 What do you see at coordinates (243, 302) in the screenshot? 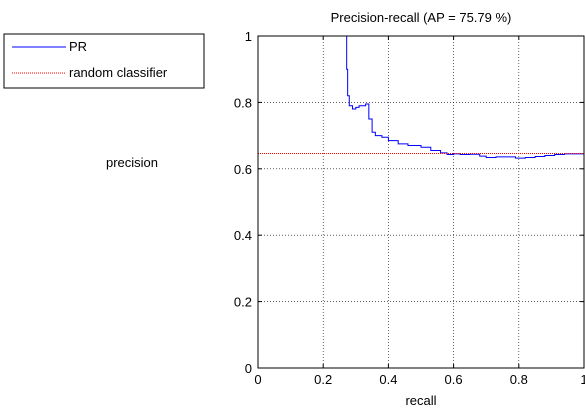
I see `y-tick-label: 0.2` at bounding box center [243, 302].